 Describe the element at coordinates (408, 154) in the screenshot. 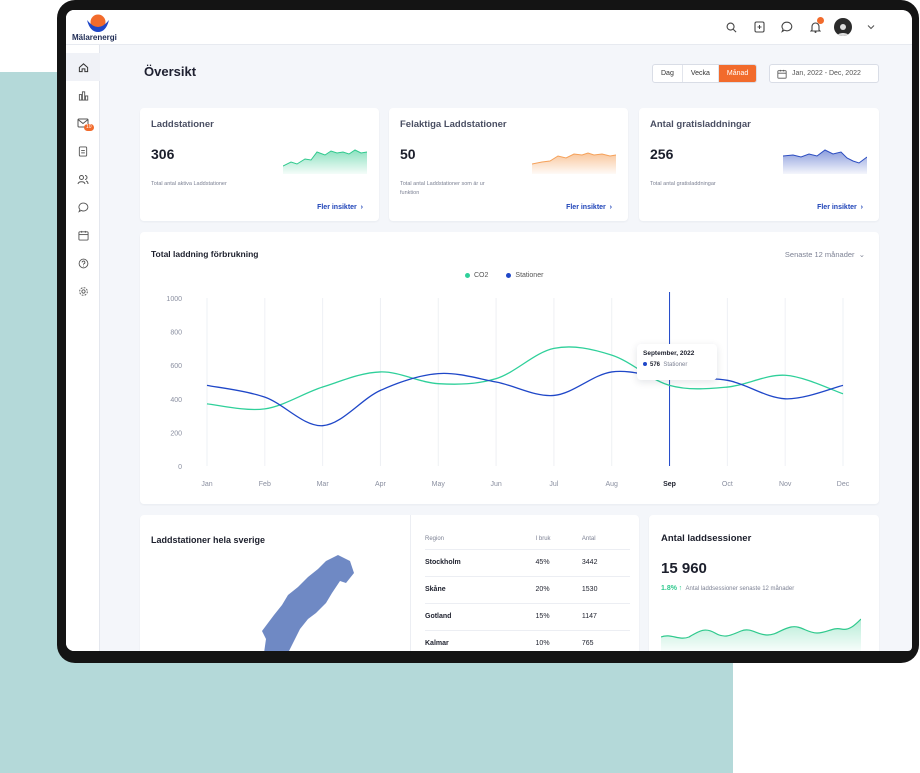

I see `kpi-value: 50` at that location.